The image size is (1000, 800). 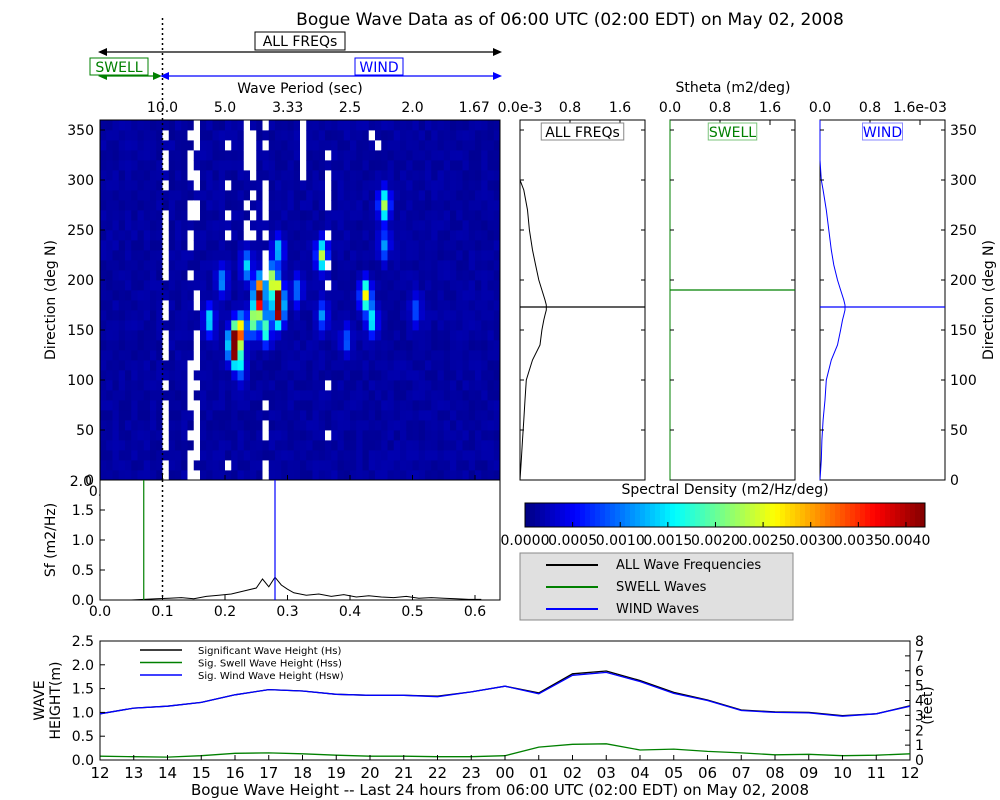 I want to click on wave-height-legend-label: Sig. Swell Wave Height (Hss), so click(x=270, y=664).